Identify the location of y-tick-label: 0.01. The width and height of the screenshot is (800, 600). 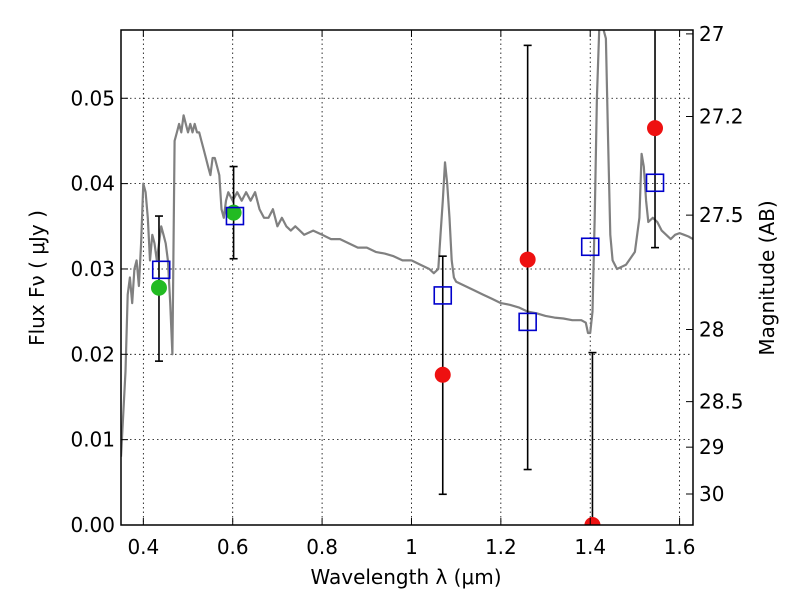
(92, 440).